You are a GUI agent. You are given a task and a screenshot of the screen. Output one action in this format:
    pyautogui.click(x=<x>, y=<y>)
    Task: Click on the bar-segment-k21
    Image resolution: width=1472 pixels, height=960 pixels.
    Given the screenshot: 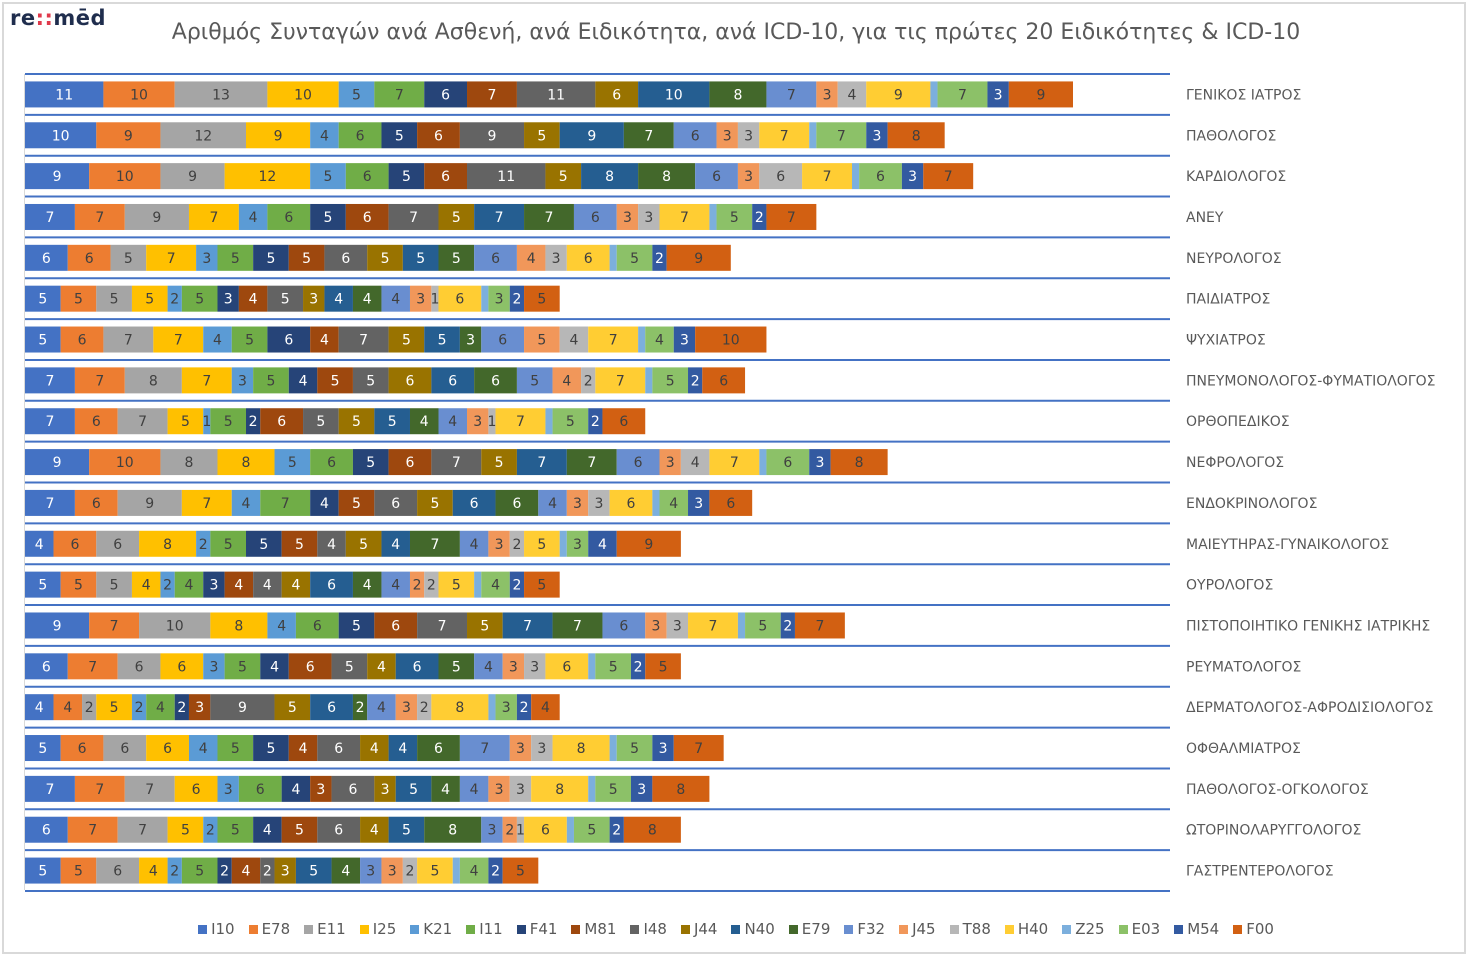 What is the action you would take?
    pyautogui.click(x=253, y=216)
    